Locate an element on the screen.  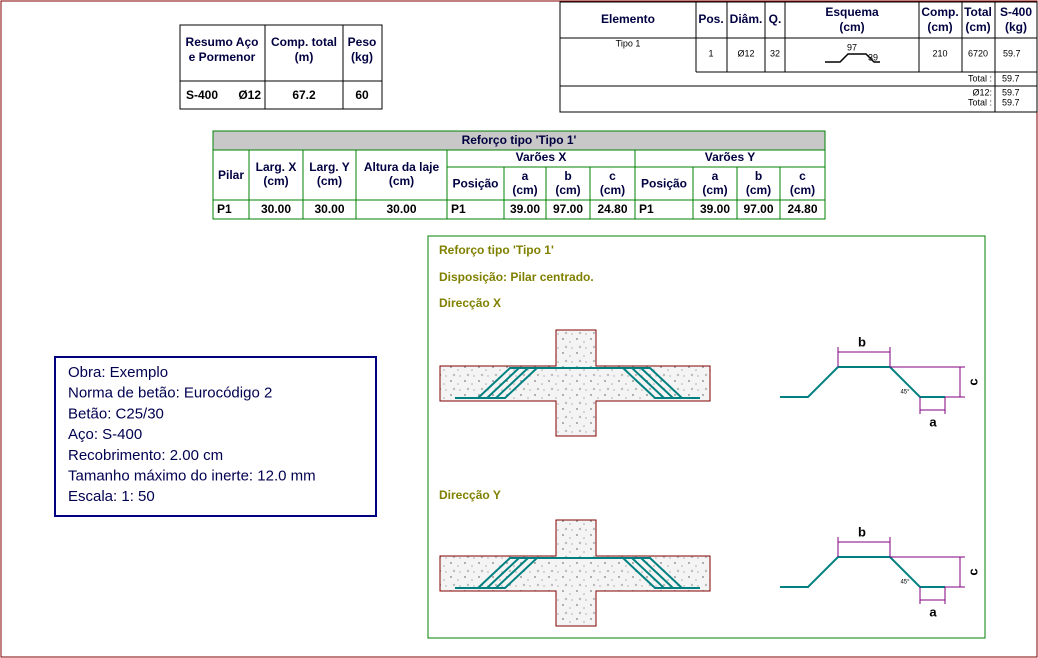
cell: 1 is located at coordinates (710, 53).